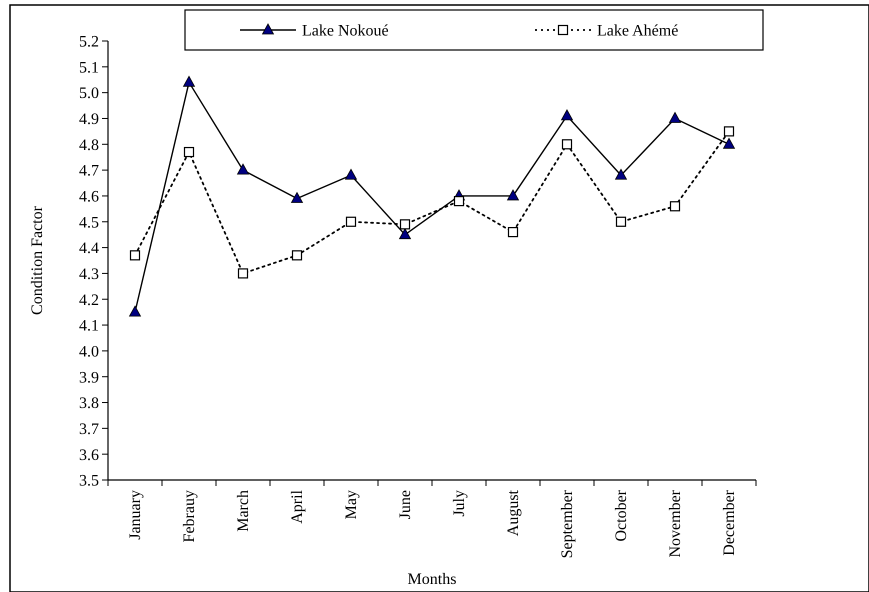  What do you see at coordinates (297, 506) in the screenshot?
I see `x-tick-label: April` at bounding box center [297, 506].